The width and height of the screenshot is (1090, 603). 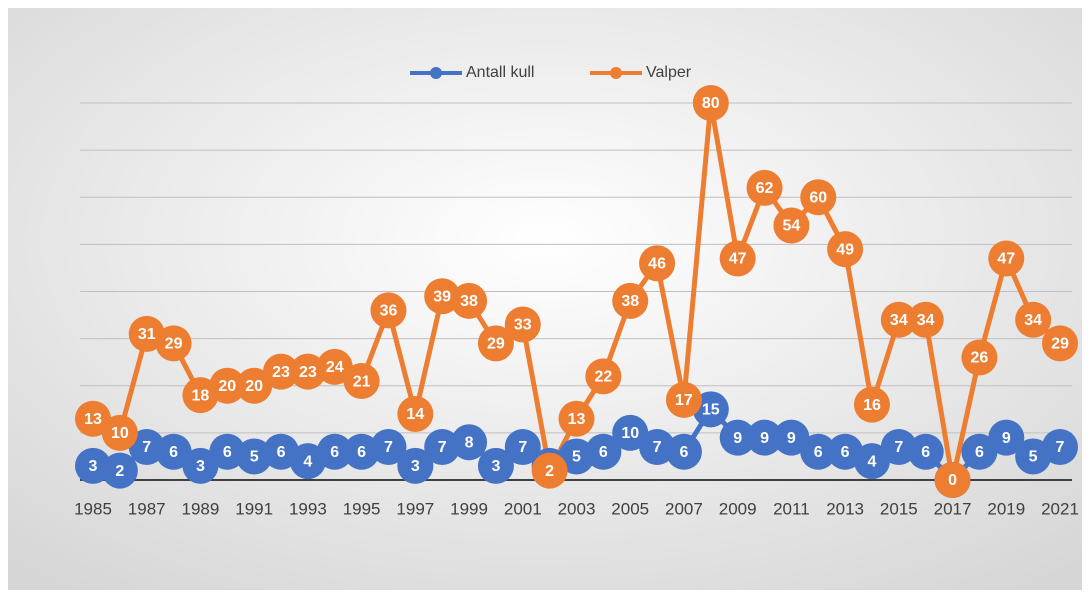 What do you see at coordinates (845, 508) in the screenshot?
I see `x-tick-label: 2013` at bounding box center [845, 508].